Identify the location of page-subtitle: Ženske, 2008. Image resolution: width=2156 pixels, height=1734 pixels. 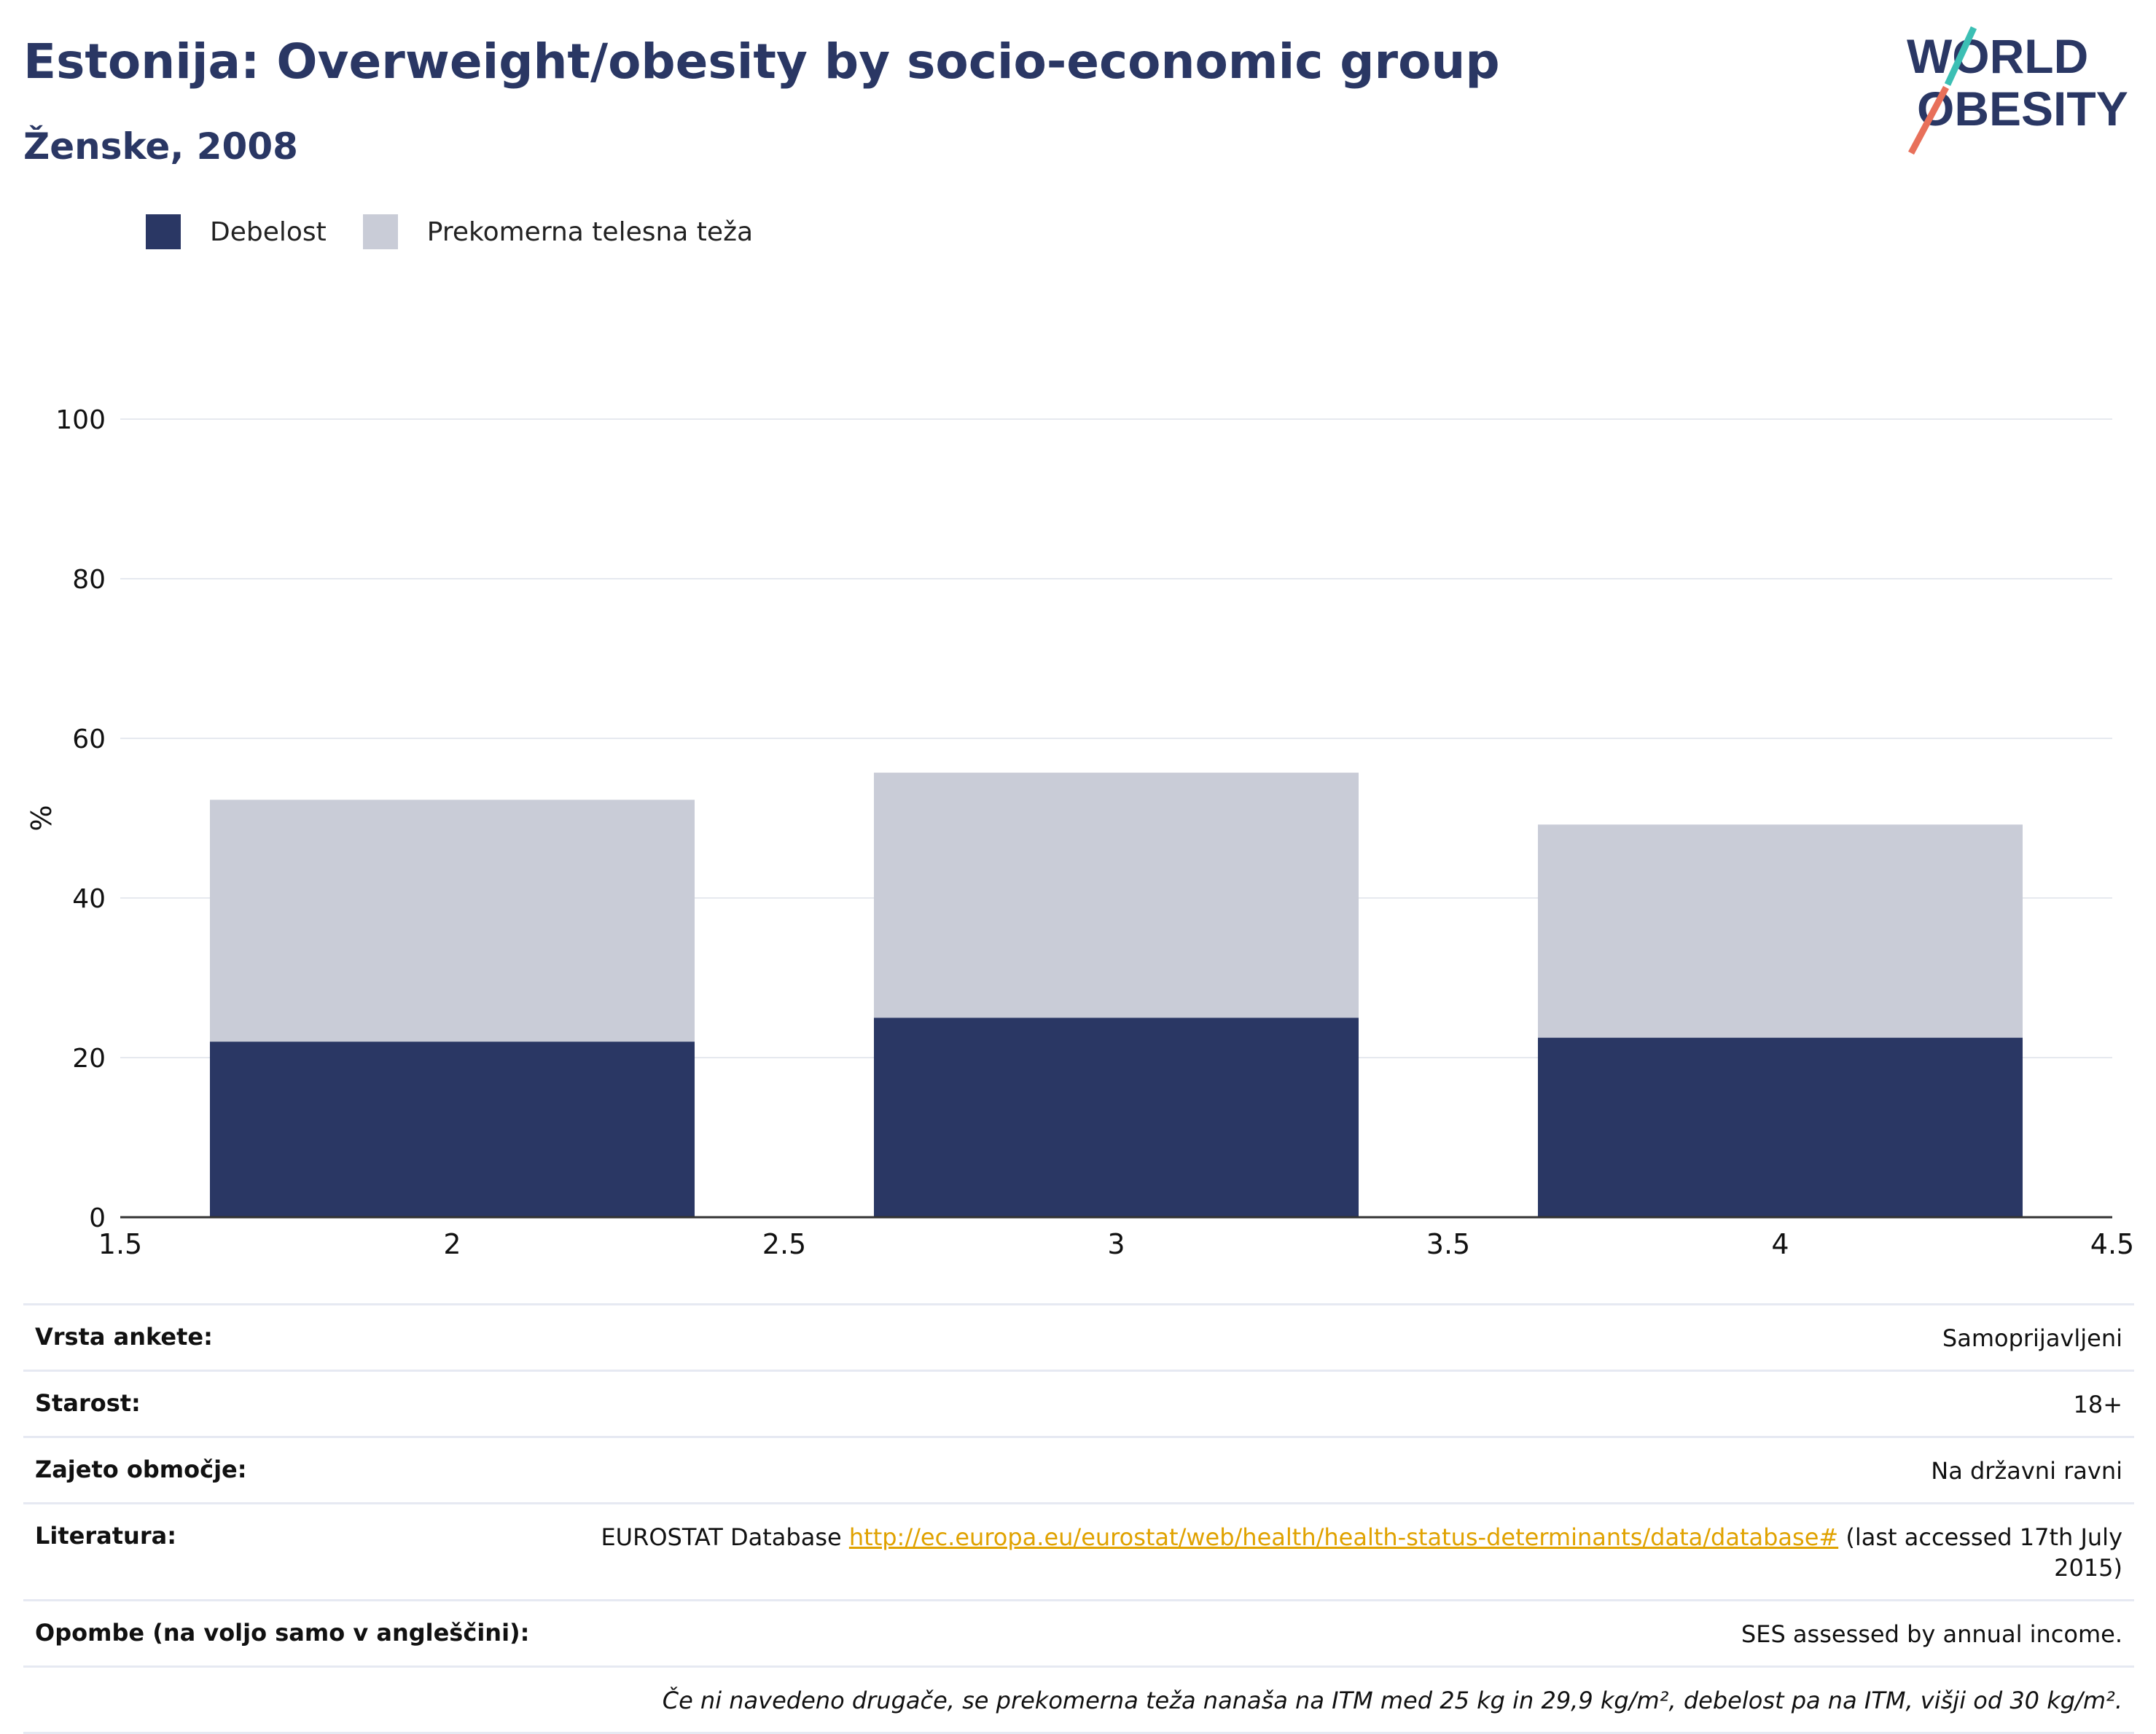
(160, 146).